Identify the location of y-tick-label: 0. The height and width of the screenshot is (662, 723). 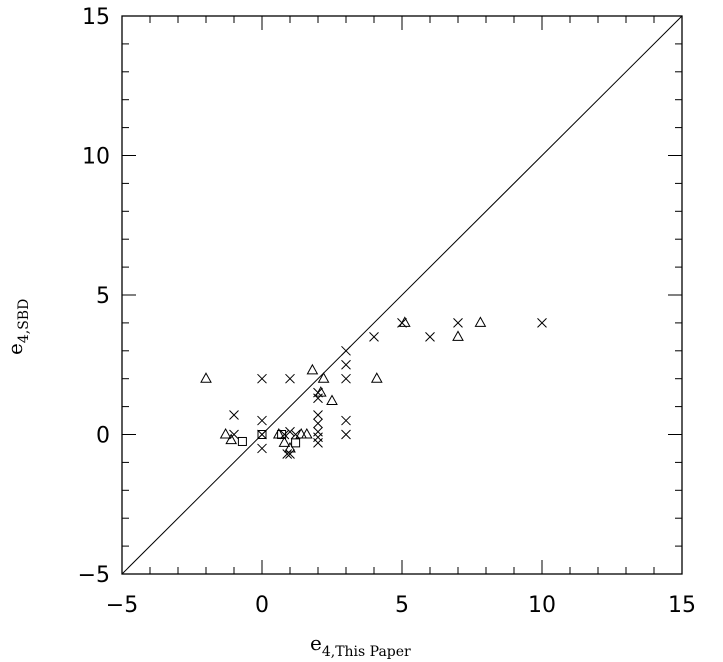
(103, 436).